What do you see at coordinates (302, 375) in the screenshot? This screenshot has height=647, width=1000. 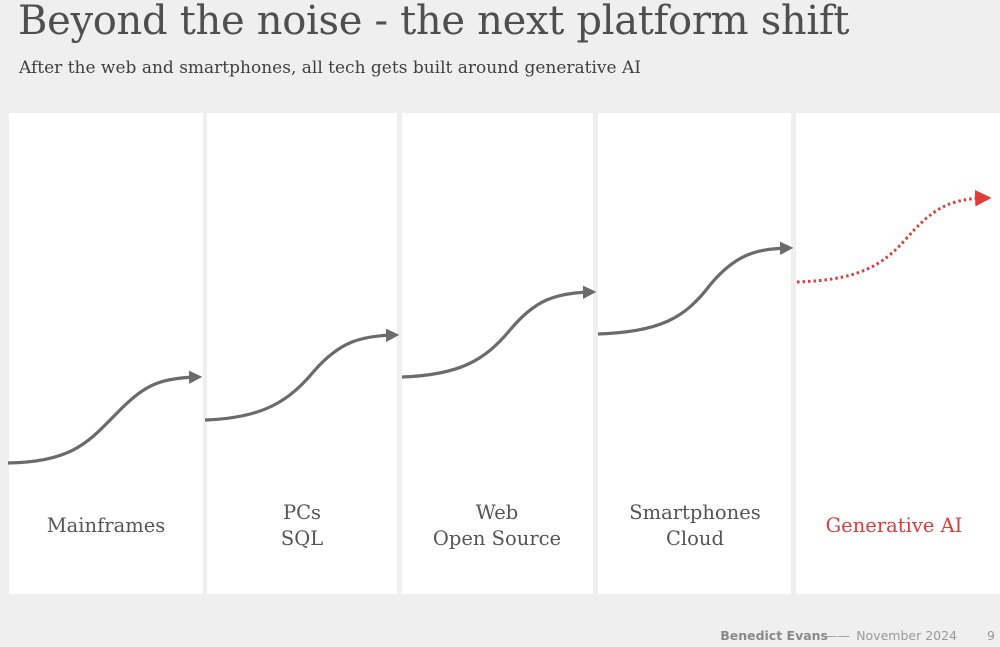 I see `s-curve-arrow-pcs` at bounding box center [302, 375].